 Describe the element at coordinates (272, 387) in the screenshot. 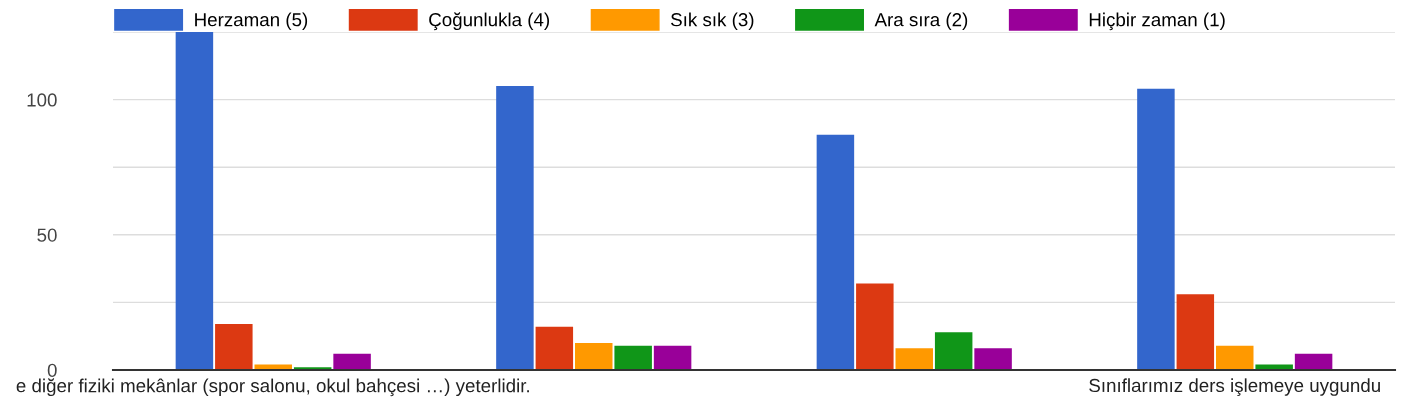

I see `x-tick-label: e diğer fiziki mekânlar (spor salonu, okul bahçesi …) yeterlidir.` at that location.